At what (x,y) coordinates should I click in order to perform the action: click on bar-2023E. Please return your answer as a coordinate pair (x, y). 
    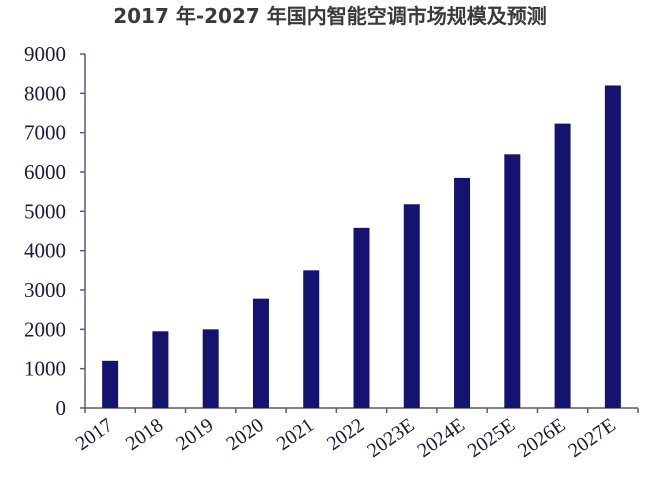
    Looking at the image, I should click on (411, 306).